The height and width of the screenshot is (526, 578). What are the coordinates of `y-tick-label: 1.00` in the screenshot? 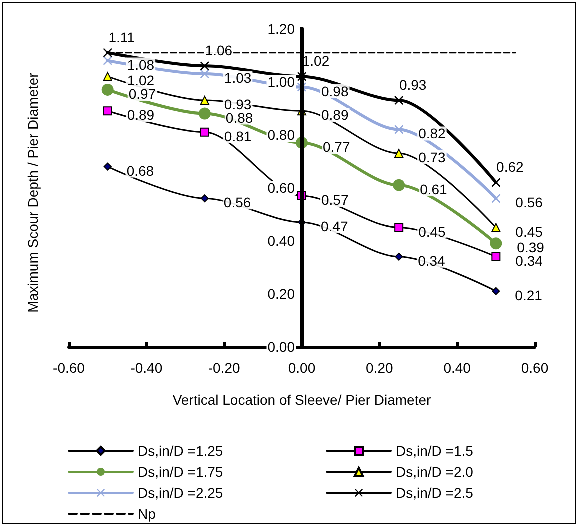 It's located at (282, 82).